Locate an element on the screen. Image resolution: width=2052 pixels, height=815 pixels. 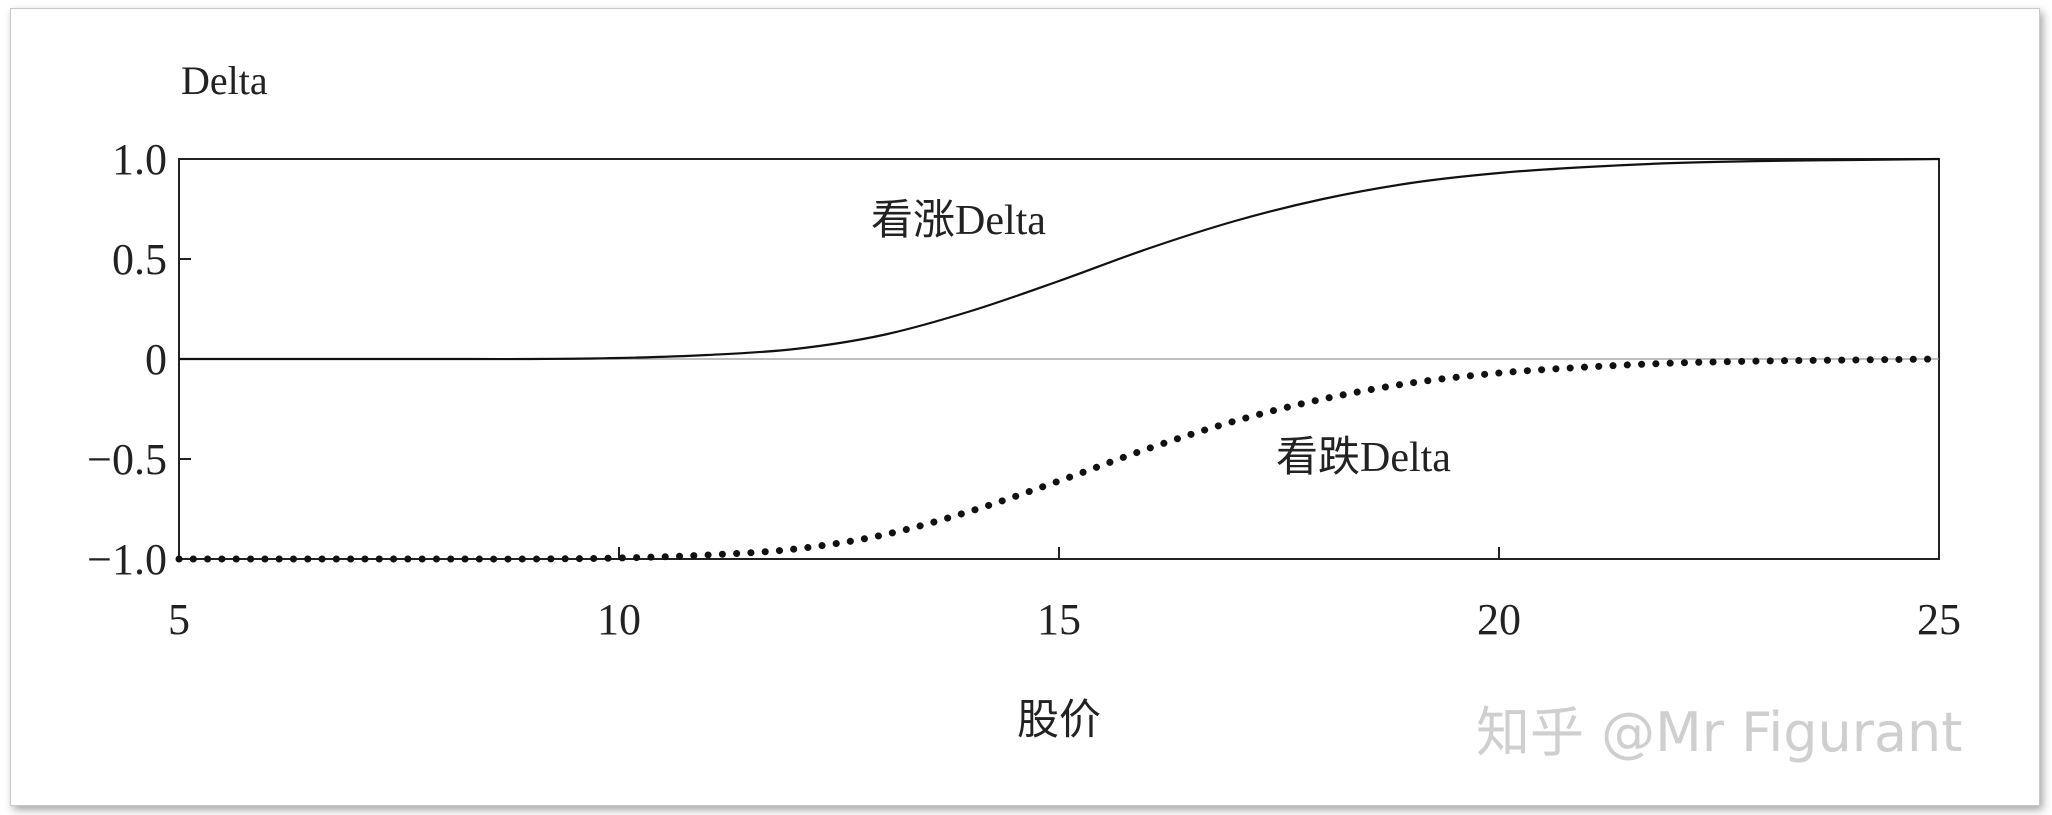
y-axis-label: Delta is located at coordinates (224, 80).